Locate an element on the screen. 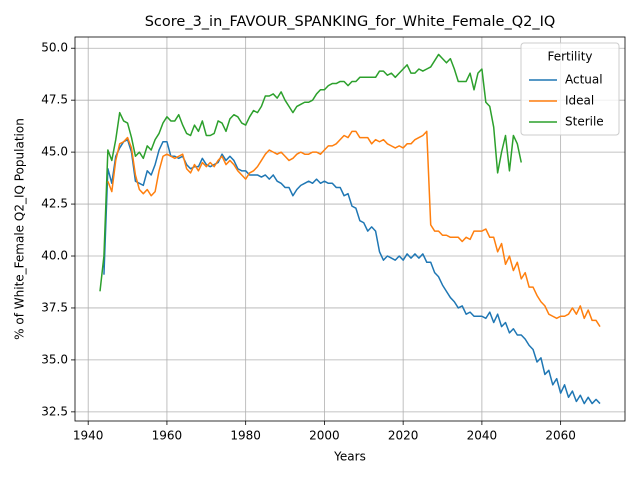  y-tick-label: 37.5 is located at coordinates (54, 307).